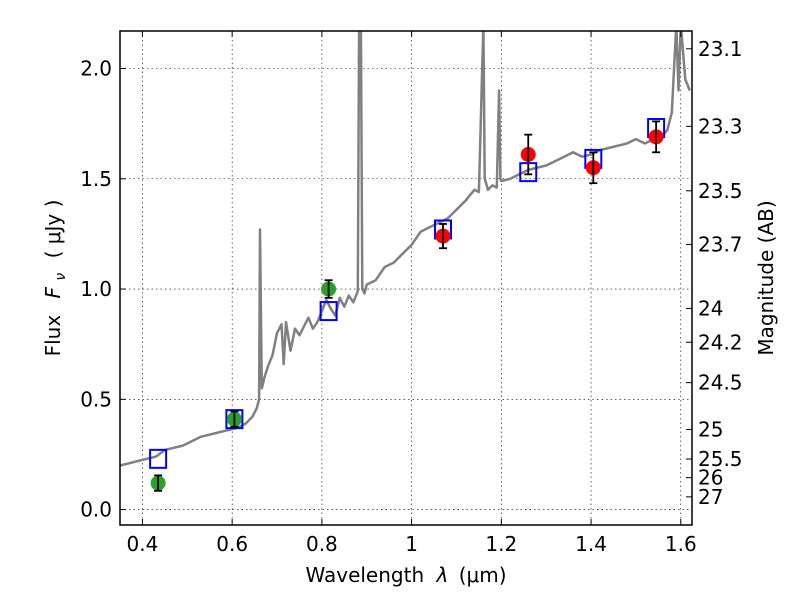 The height and width of the screenshot is (600, 800). What do you see at coordinates (411, 544) in the screenshot?
I see `x-tick-label: 1` at bounding box center [411, 544].